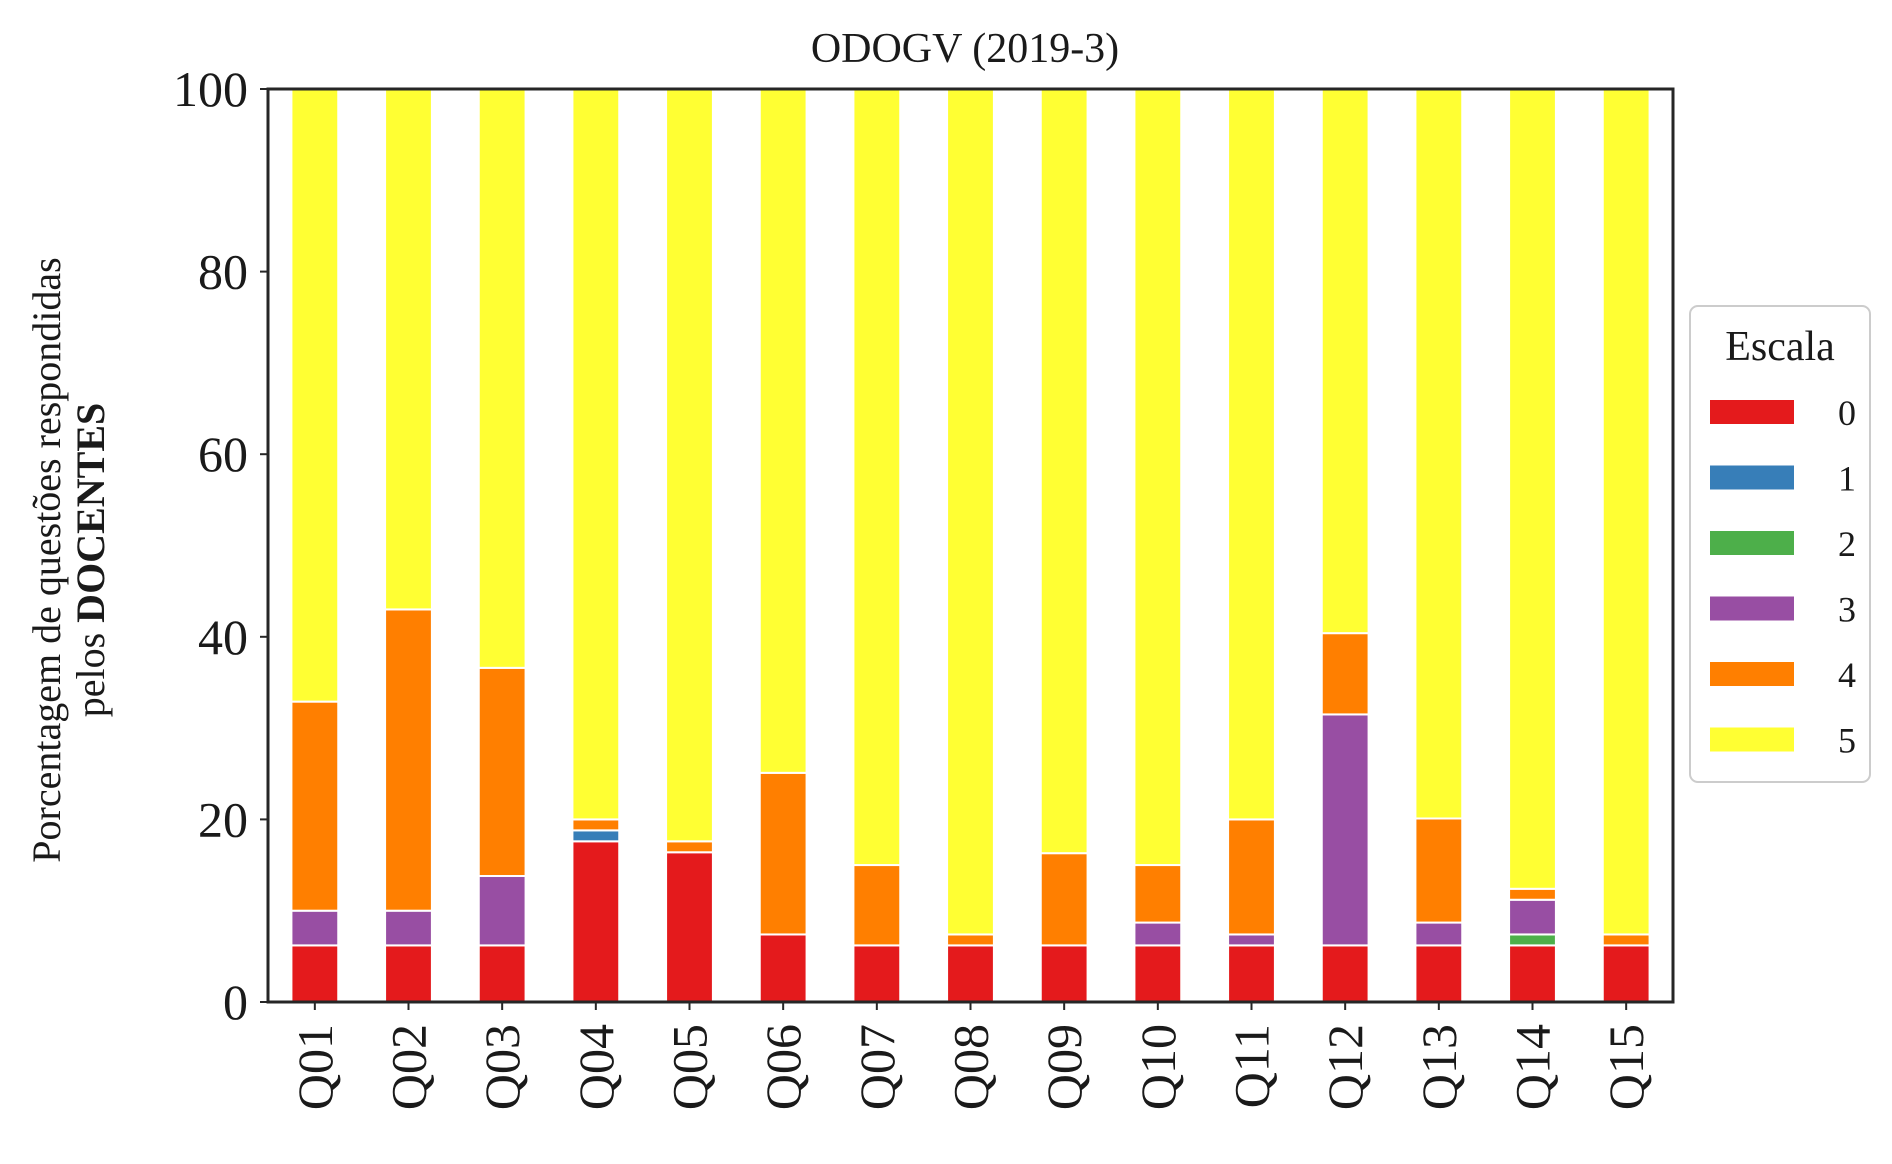 This screenshot has width=1892, height=1164. I want to click on x-tick-label: Q04, so click(596, 1067).